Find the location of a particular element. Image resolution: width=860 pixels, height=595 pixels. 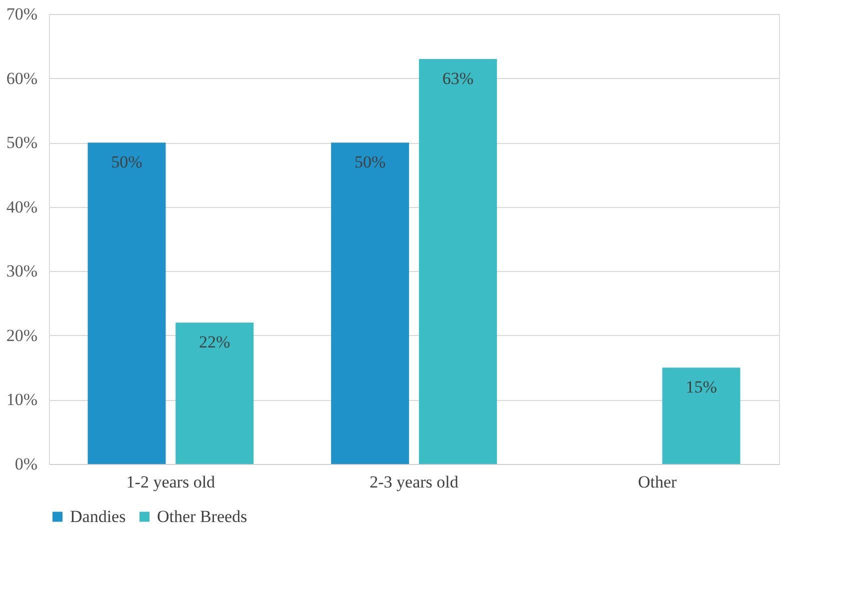

data-label: 22% is located at coordinates (214, 342).